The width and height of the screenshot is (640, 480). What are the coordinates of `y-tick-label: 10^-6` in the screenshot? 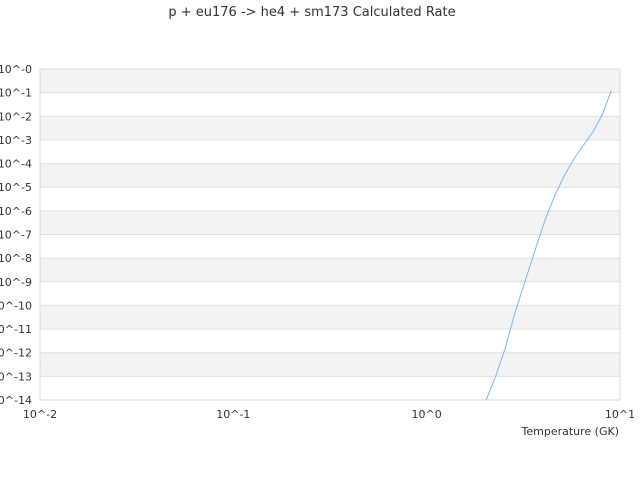 It's located at (16, 211).